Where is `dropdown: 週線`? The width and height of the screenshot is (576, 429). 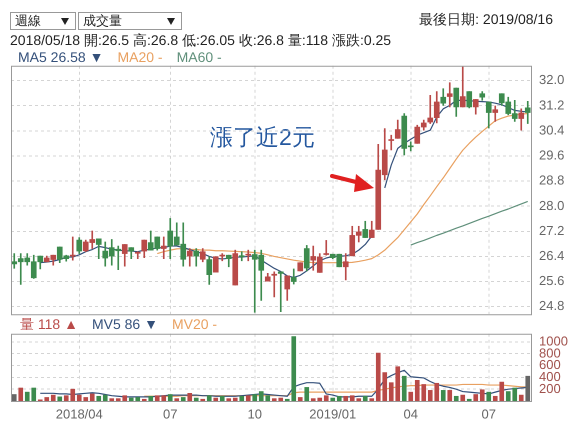 dropdown: 週線 is located at coordinates (43, 21).